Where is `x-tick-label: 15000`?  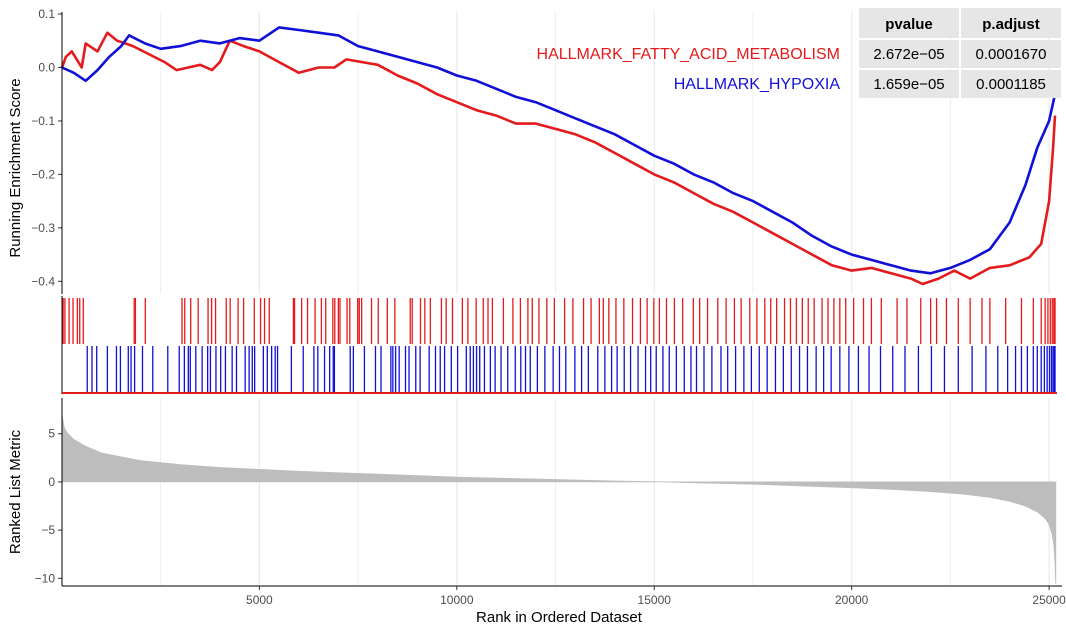
x-tick-label: 15000 is located at coordinates (655, 600).